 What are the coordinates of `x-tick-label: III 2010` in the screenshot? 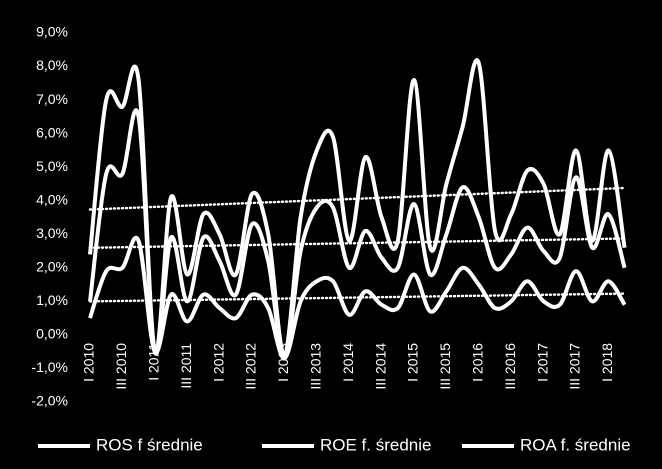 It's located at (121, 366).